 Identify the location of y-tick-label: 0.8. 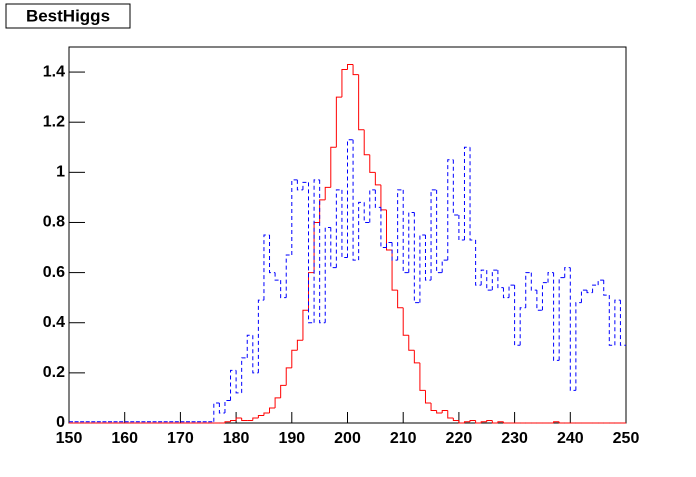
(54, 222).